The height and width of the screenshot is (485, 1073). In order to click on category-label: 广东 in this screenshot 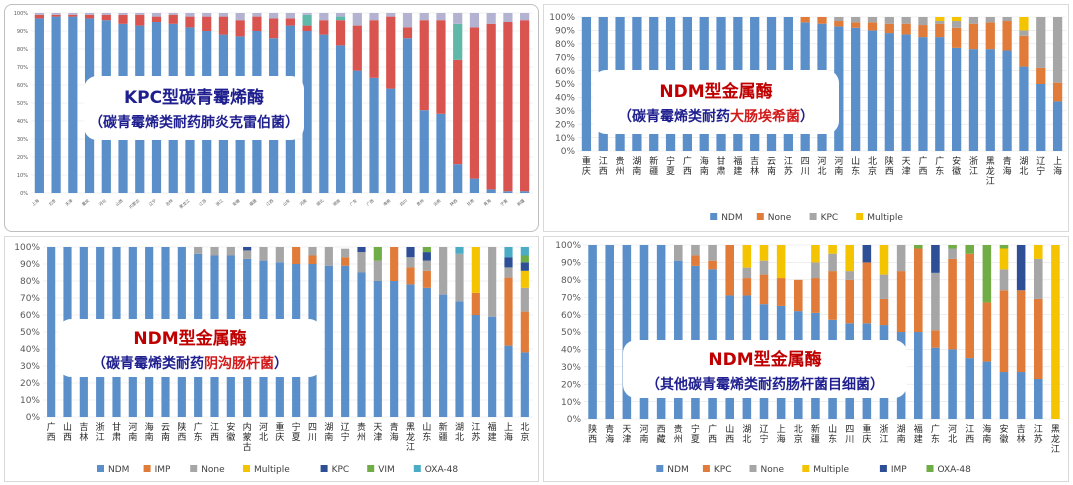, I will do `click(198, 432)`.